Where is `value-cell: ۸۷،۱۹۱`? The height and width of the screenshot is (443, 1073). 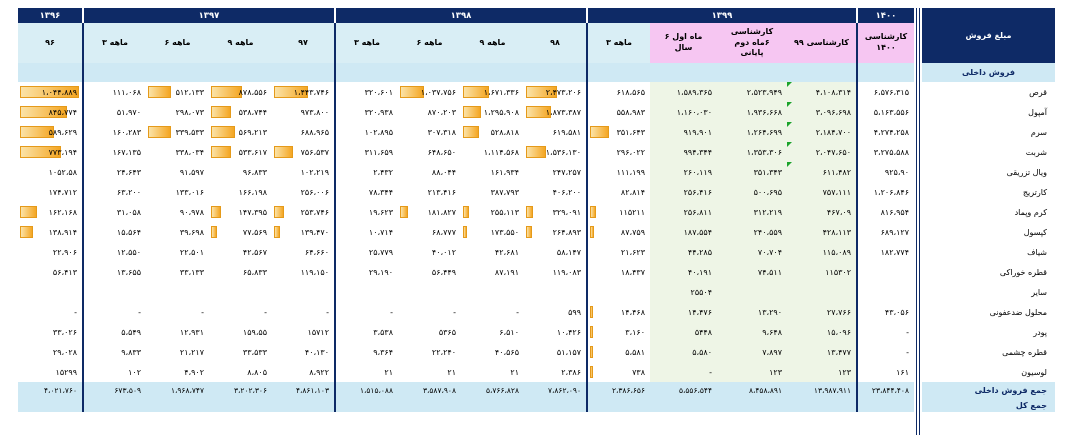 value-cell: ۸۷،۱۹۱ is located at coordinates (492, 272).